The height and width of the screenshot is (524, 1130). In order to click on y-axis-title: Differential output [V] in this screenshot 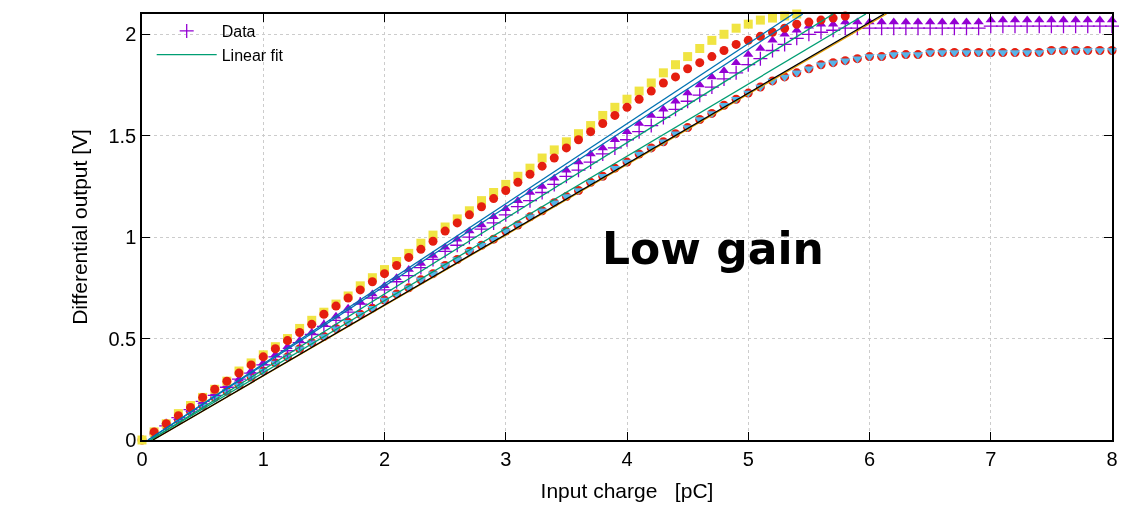, I will do `click(80, 227)`.